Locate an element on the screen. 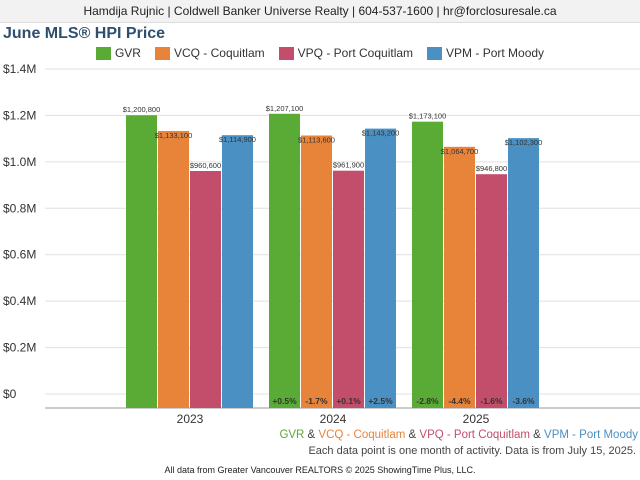  data-label: $960,600 is located at coordinates (205, 165).